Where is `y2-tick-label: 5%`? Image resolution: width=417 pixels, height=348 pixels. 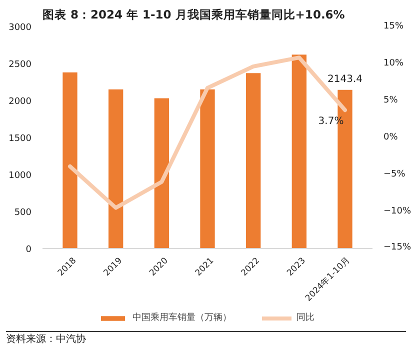
y2-tick-label: 5% is located at coordinates (391, 101).